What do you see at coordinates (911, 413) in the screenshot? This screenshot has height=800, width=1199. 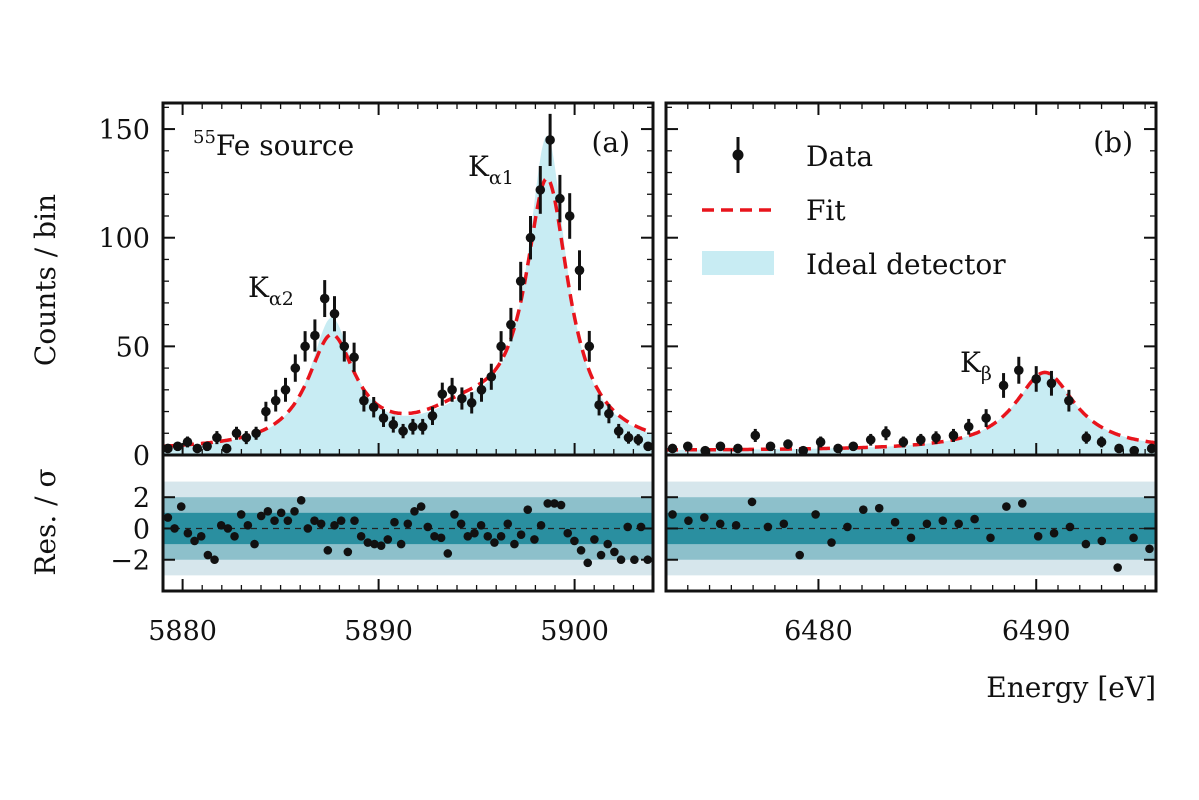 I see `ideal-detector-area-b` at bounding box center [911, 413].